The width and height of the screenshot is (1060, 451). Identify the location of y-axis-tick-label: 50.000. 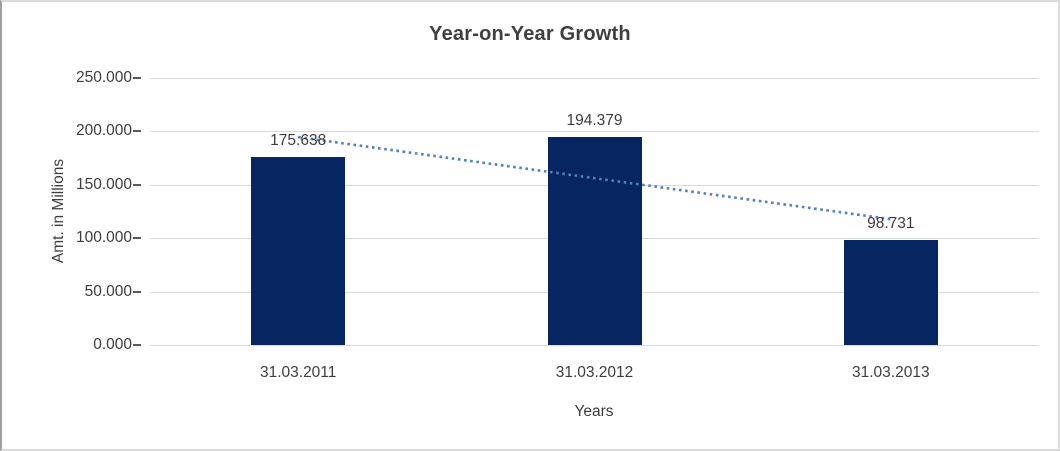
(108, 291).